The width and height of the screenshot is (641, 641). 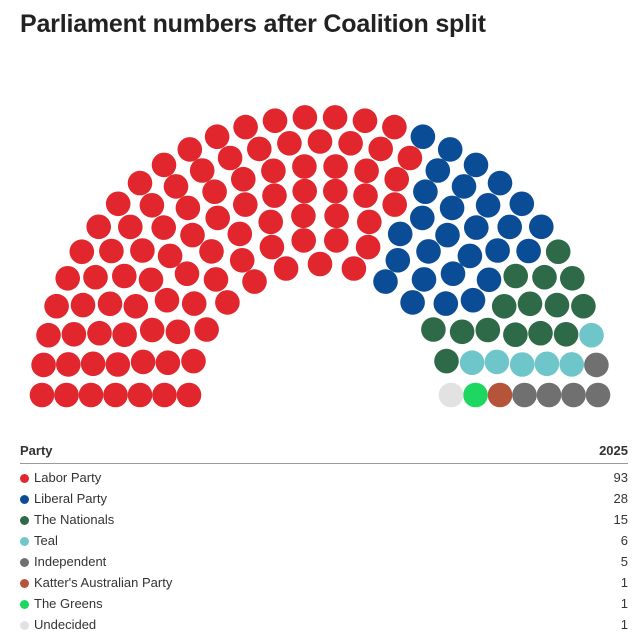 I want to click on legend-row: Undecided 1, so click(x=324, y=624).